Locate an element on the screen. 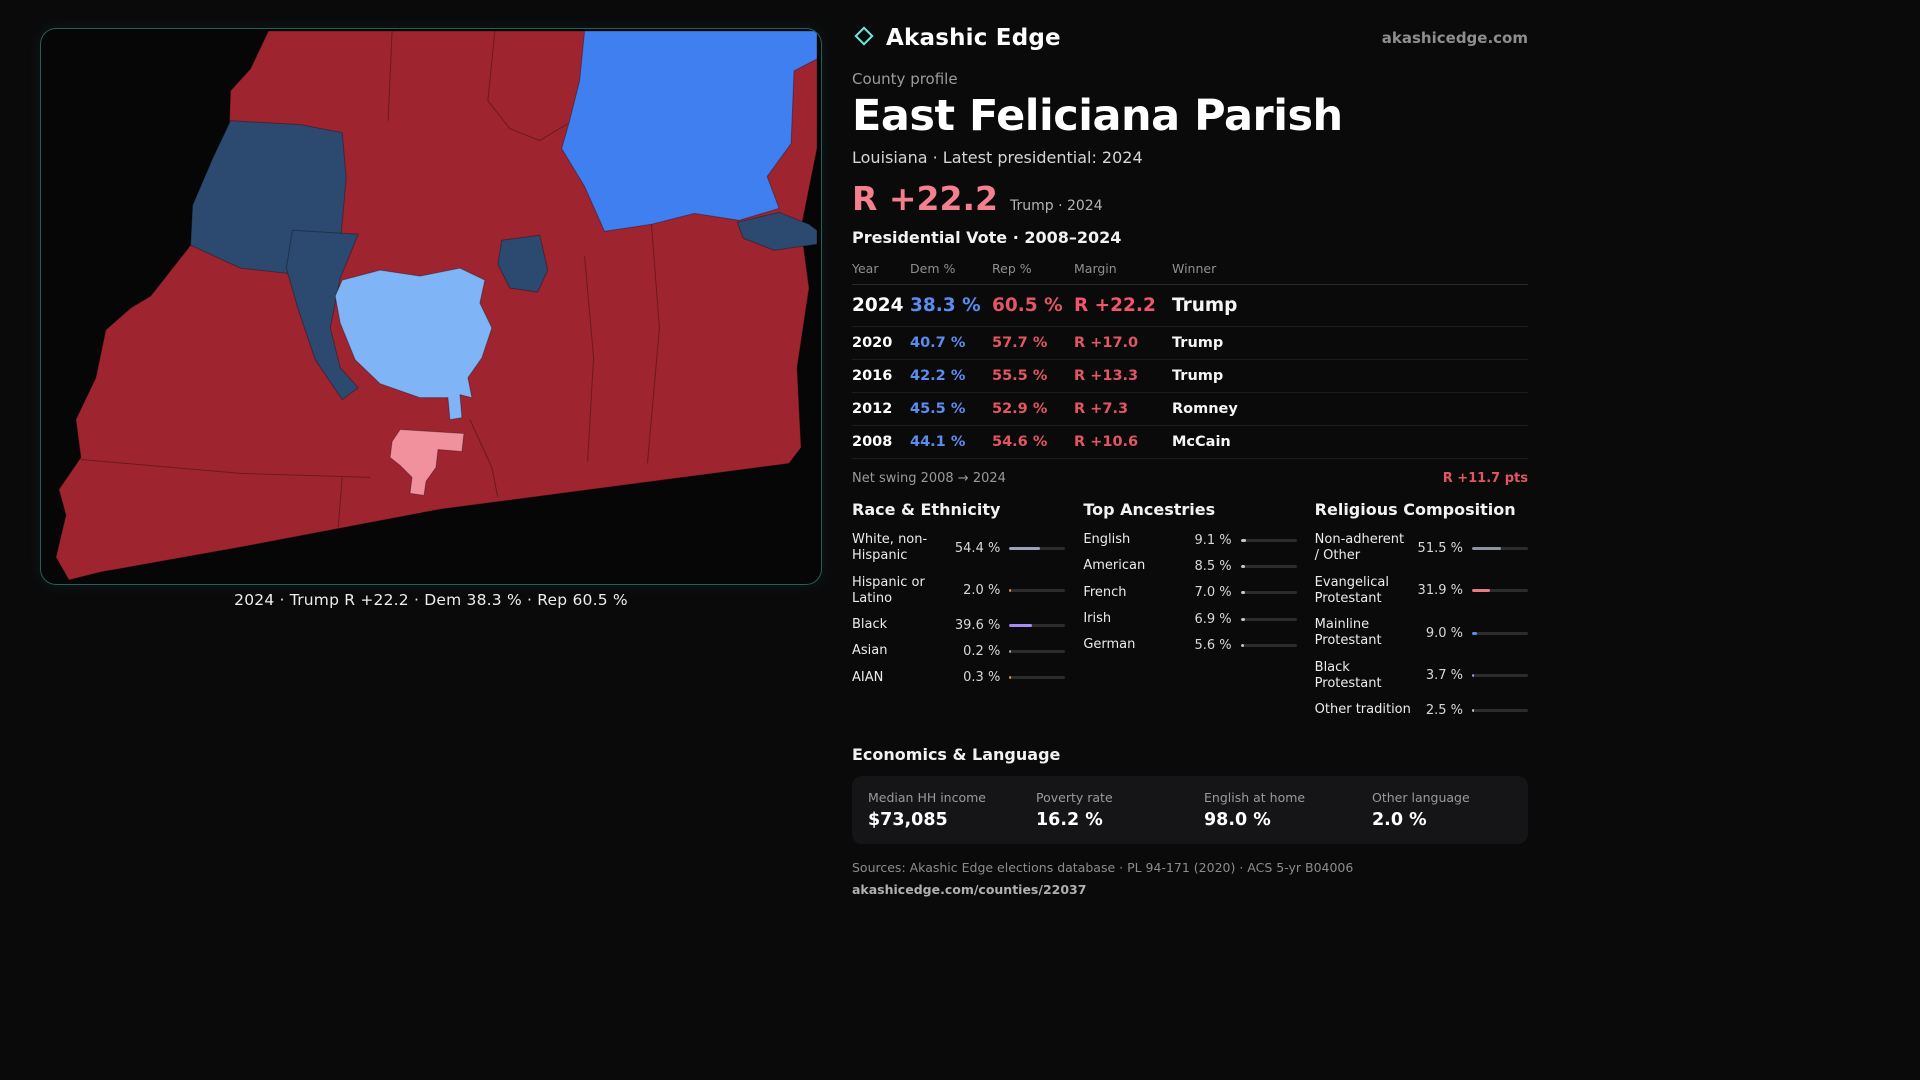 The height and width of the screenshot is (1080, 1920). list-item: French 7.0 % is located at coordinates (1190, 593).